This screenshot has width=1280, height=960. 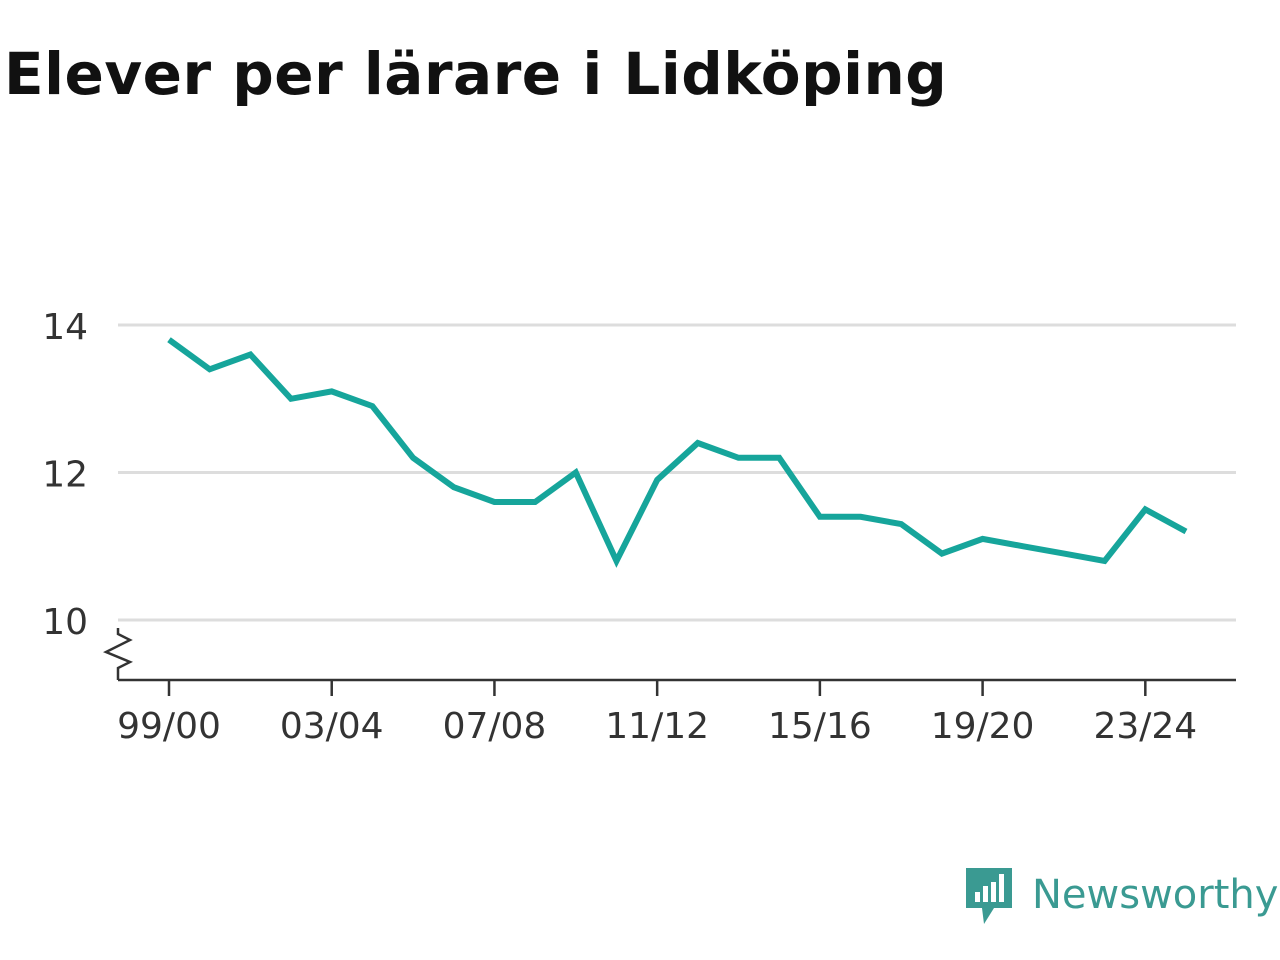 What do you see at coordinates (983, 726) in the screenshot?
I see `x-tick-label: 19/20` at bounding box center [983, 726].